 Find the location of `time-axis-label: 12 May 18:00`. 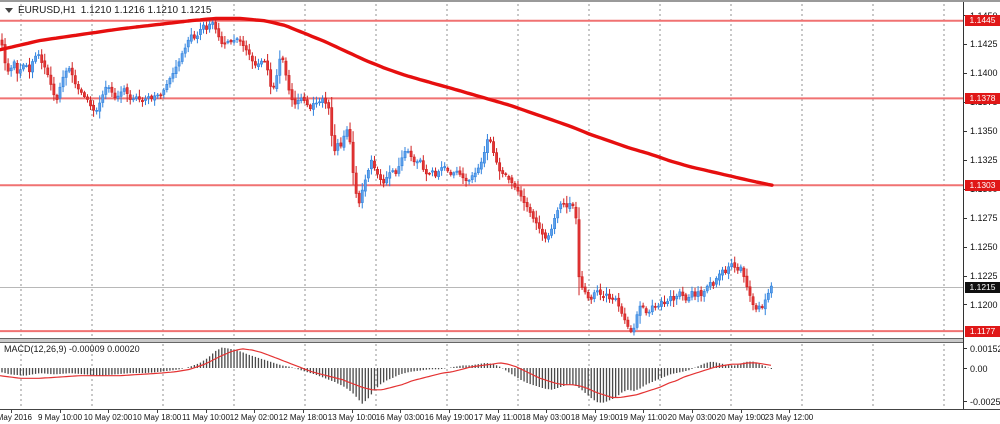

time-axis-label: 12 May 18:00 is located at coordinates (303, 417).